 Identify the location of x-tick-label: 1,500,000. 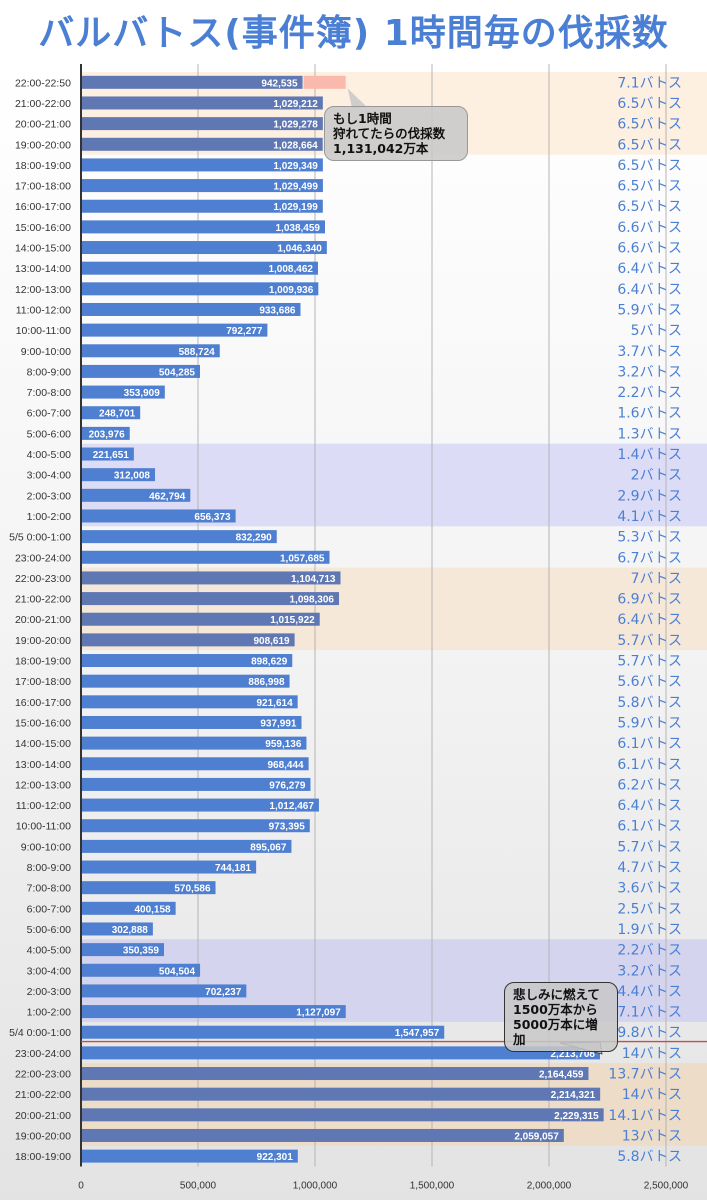
(432, 1185).